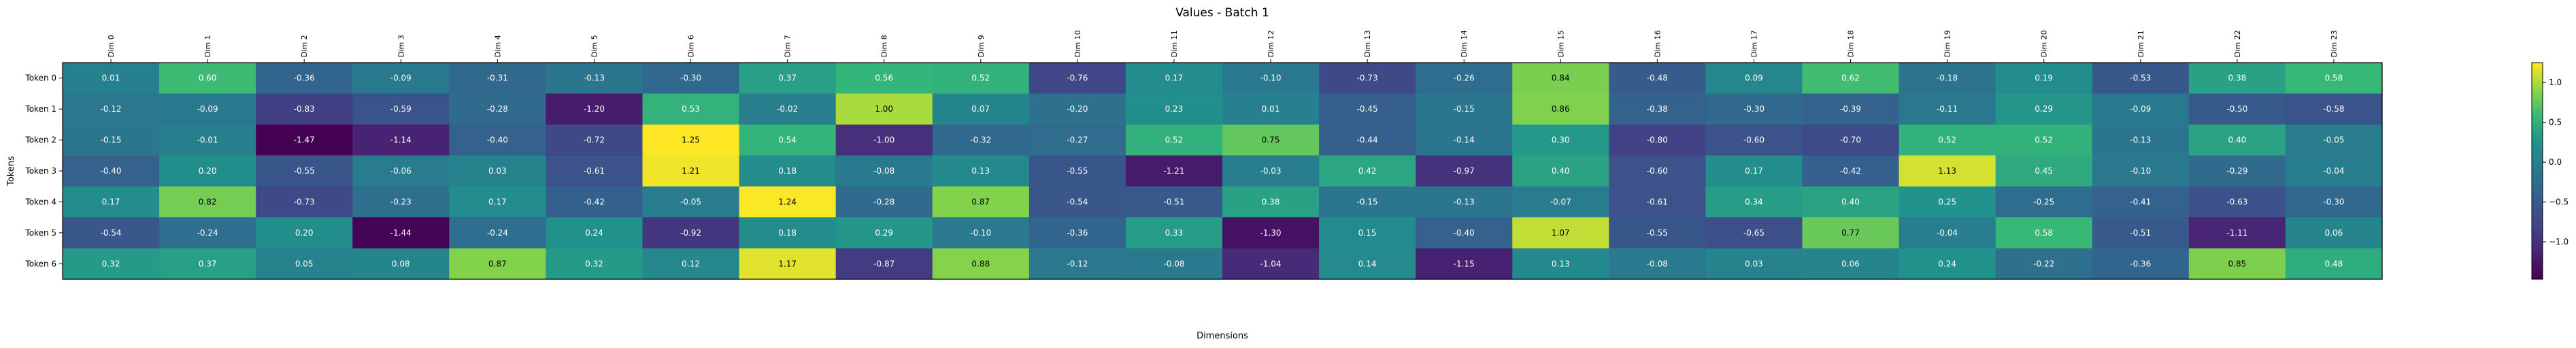 The image size is (2576, 348). What do you see at coordinates (2140, 171) in the screenshot?
I see `cell-value-label: -0.10` at bounding box center [2140, 171].